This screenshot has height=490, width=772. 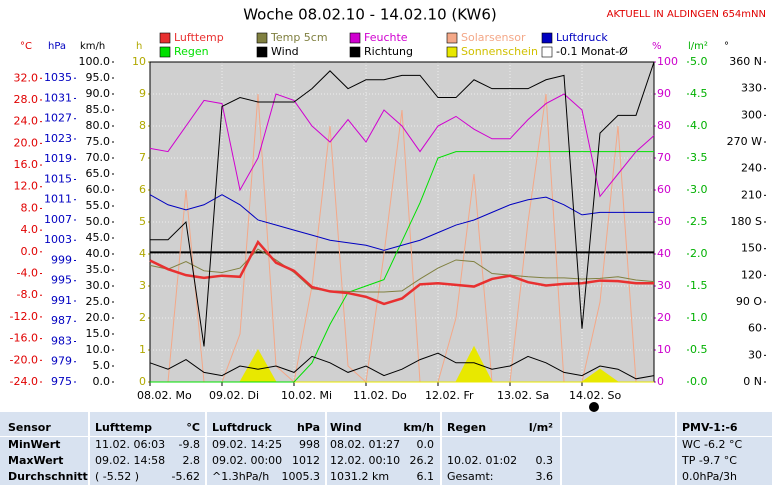 What do you see at coordinates (98, 125) in the screenshot?
I see `y-tick-label: 80.0` at bounding box center [98, 125].